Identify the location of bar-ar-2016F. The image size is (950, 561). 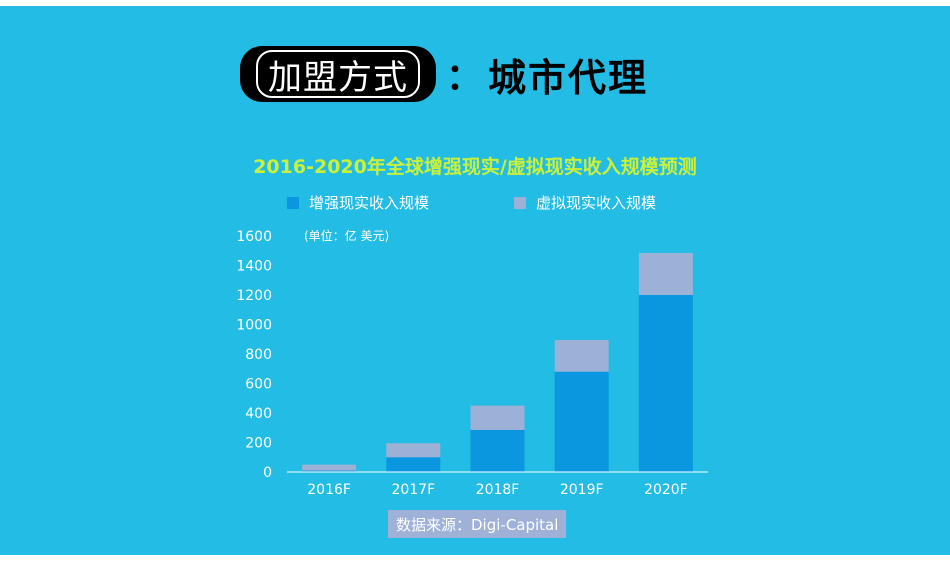
(329, 471).